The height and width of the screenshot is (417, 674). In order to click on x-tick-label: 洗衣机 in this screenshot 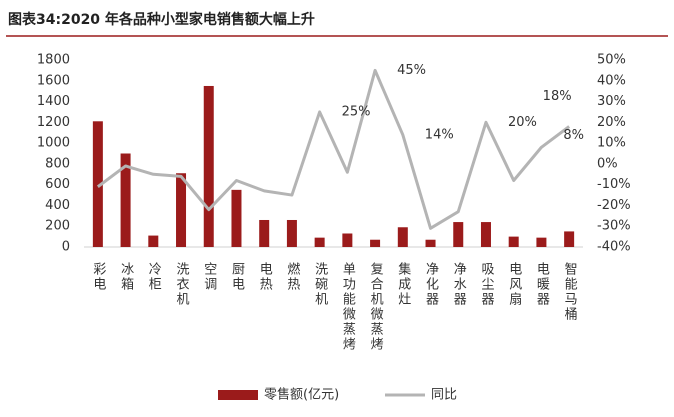, I will do `click(182, 284)`.